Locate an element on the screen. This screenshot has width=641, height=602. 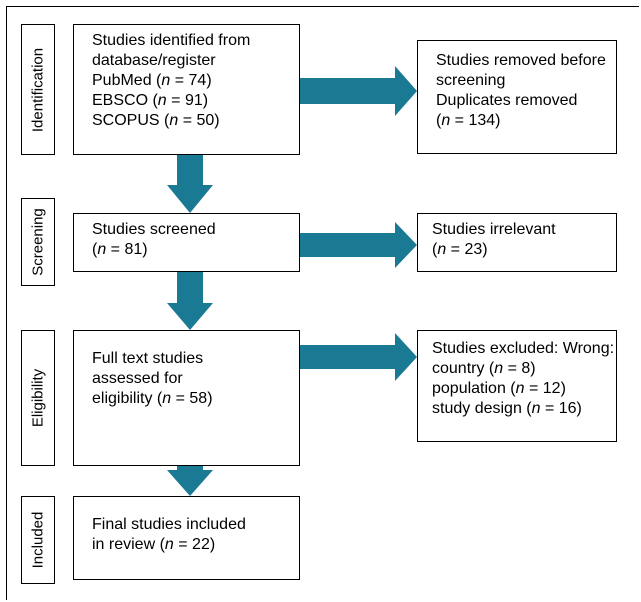
removed-line1: Studies removed before is located at coordinates (521, 60).